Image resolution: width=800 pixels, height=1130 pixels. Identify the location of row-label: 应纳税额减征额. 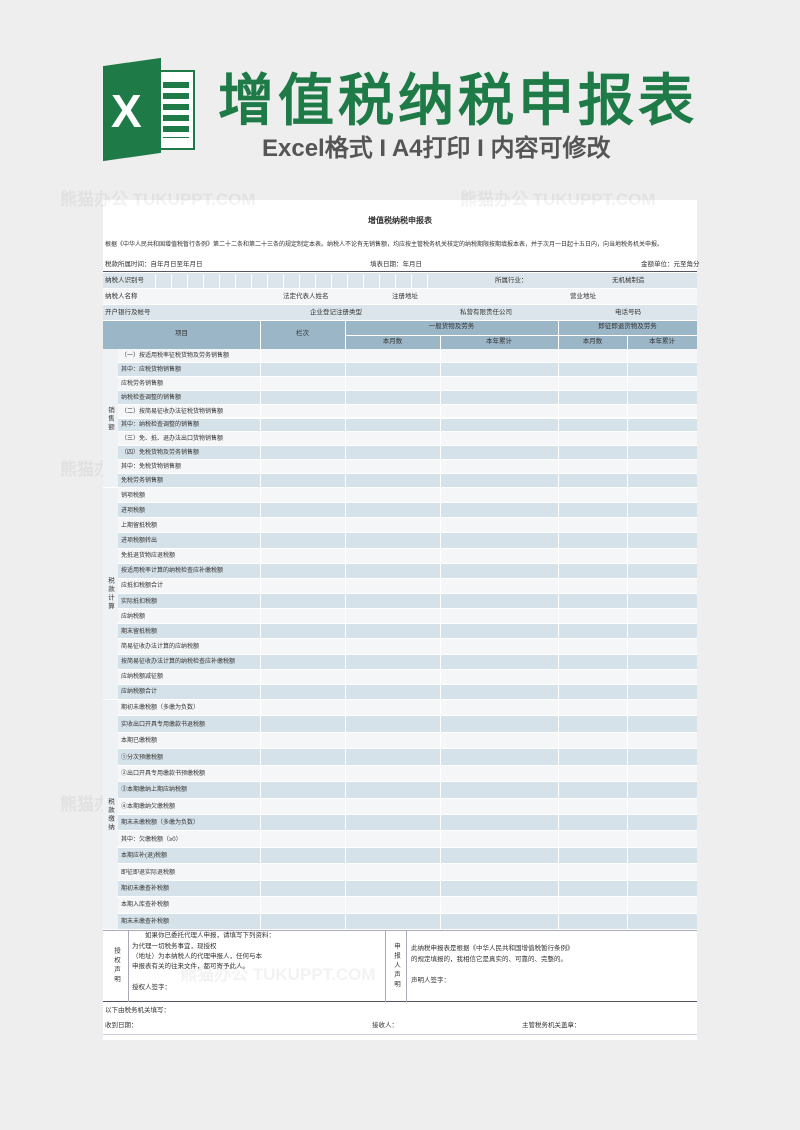
(142, 677).